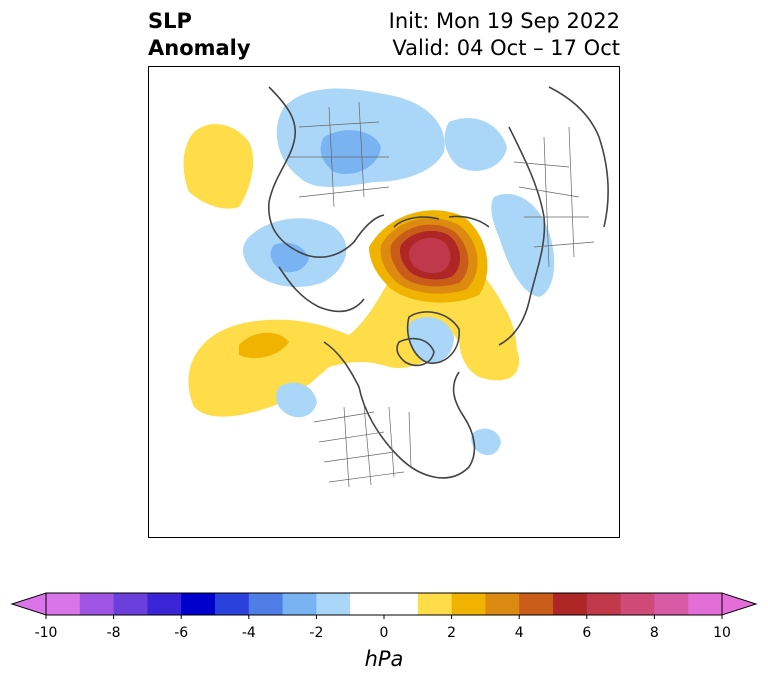 The image size is (768, 684). Describe the element at coordinates (722, 633) in the screenshot. I see `colorbar-tick-label: 10` at that location.